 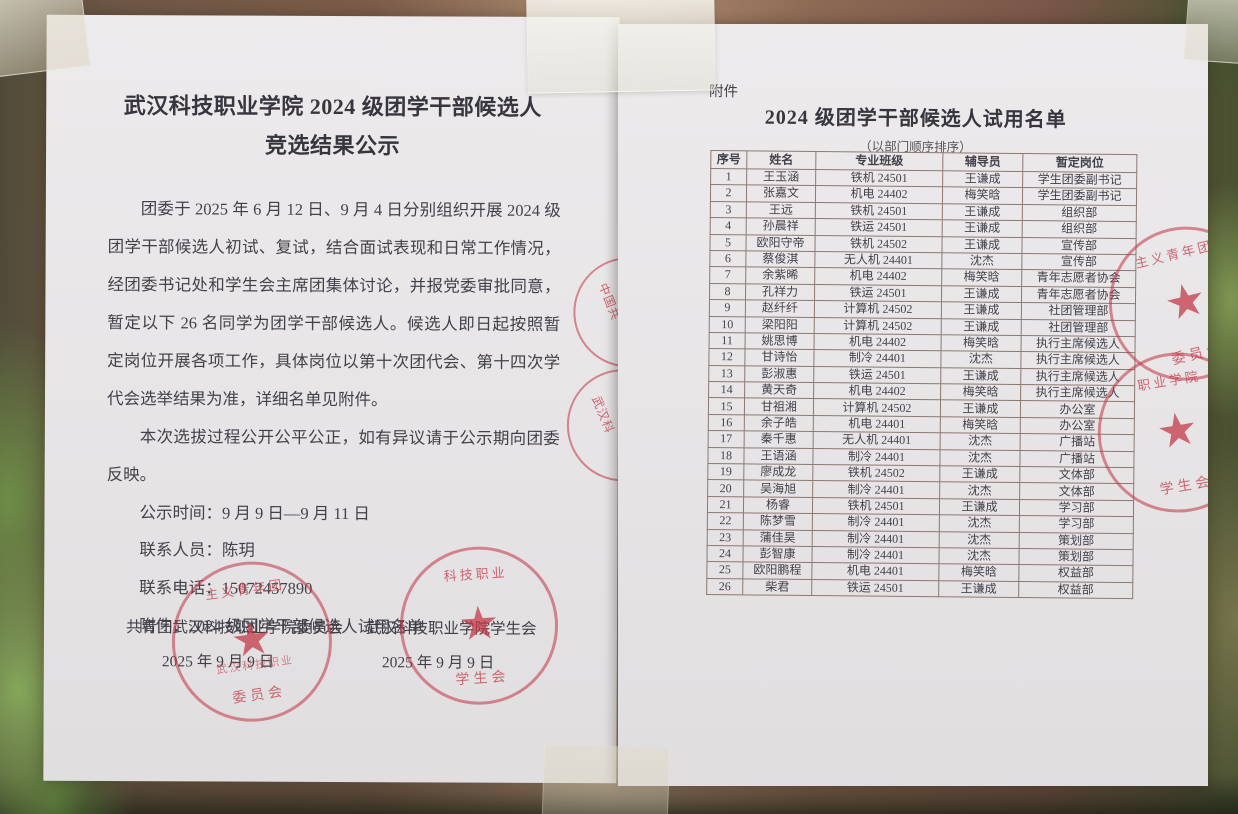 What do you see at coordinates (879, 161) in the screenshot?
I see `column-header: 专业班级` at bounding box center [879, 161].